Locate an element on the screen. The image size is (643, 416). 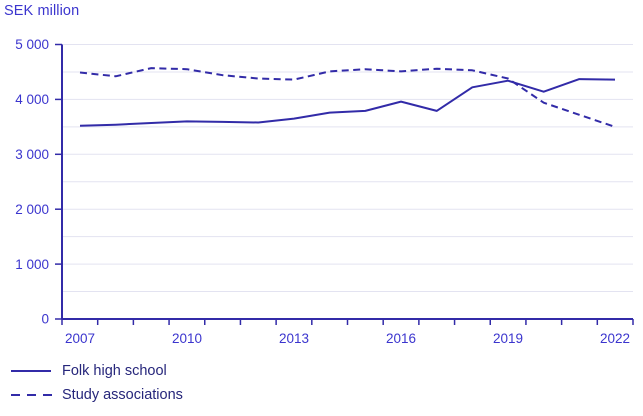
series-line-folk-high-school is located at coordinates (347, 102).